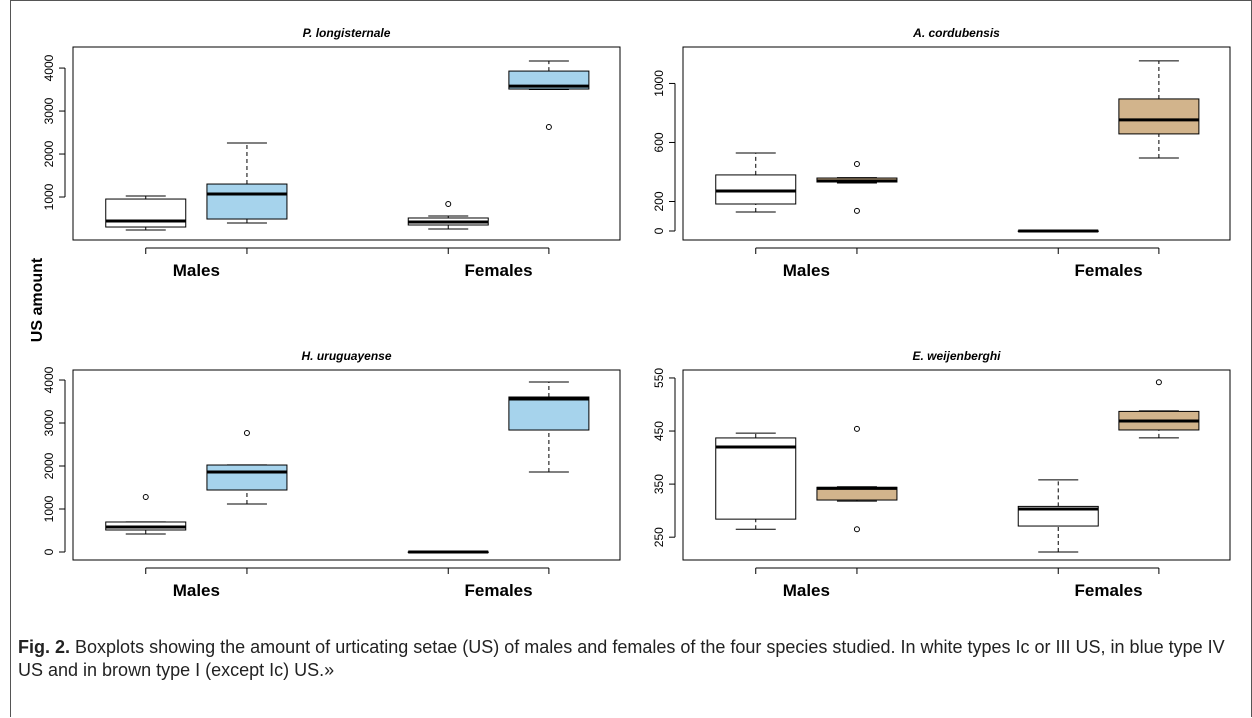 Image resolution: width=1252 pixels, height=718 pixels. I want to click on y-tick-label: 550, so click(659, 378).